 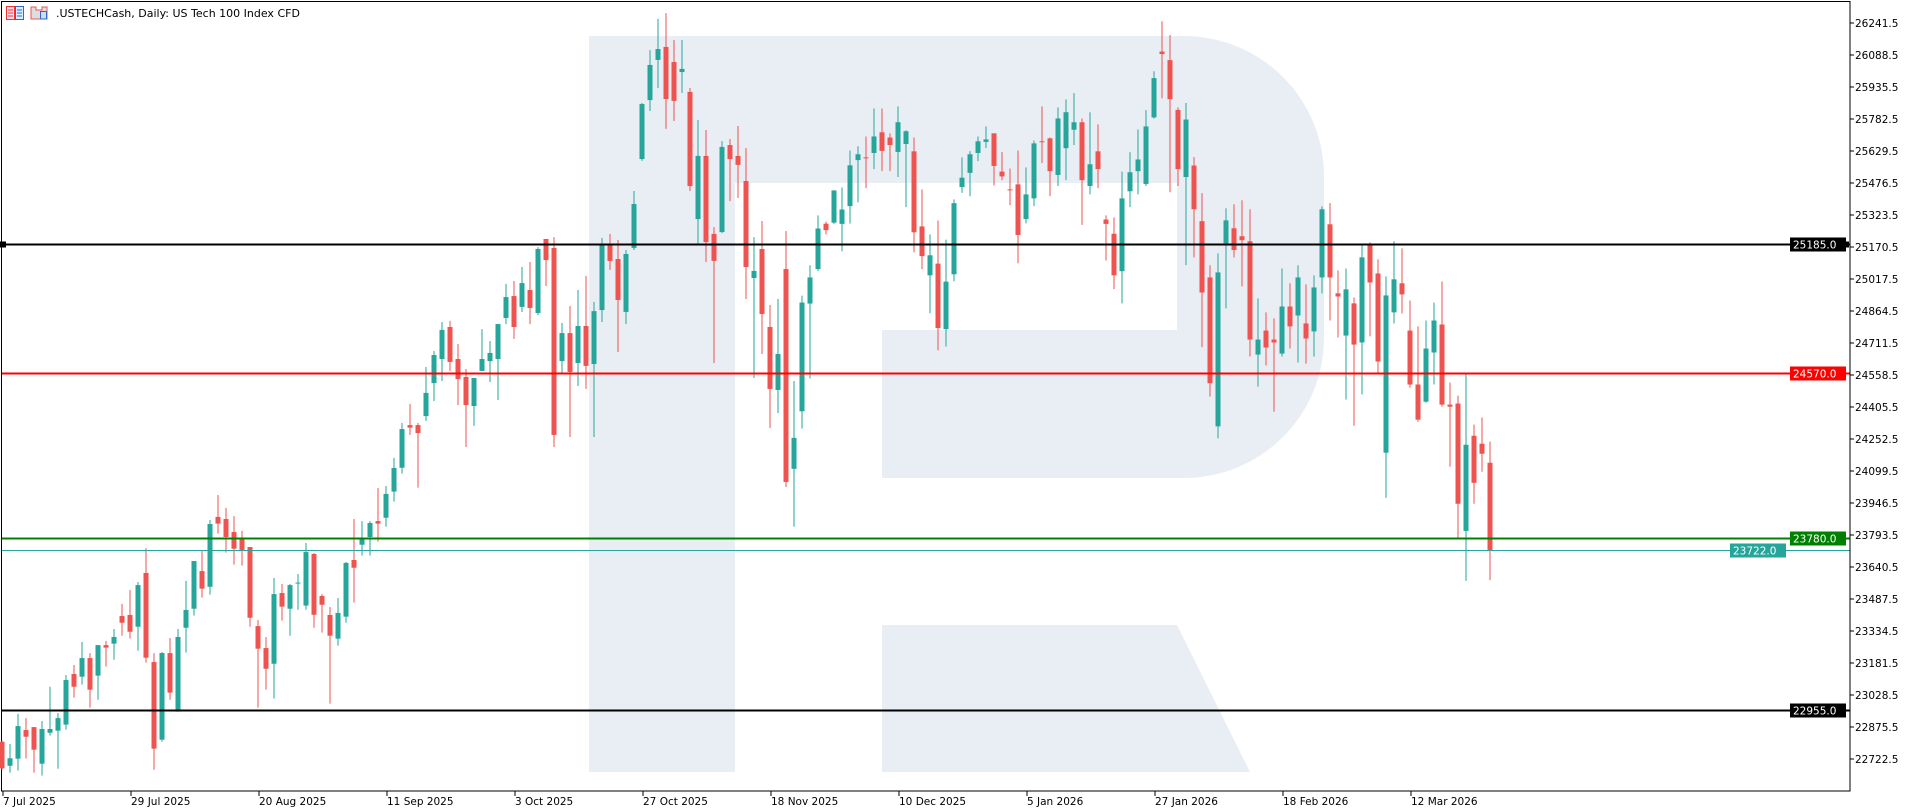 I want to click on chart-list-icon, so click(x=15, y=13).